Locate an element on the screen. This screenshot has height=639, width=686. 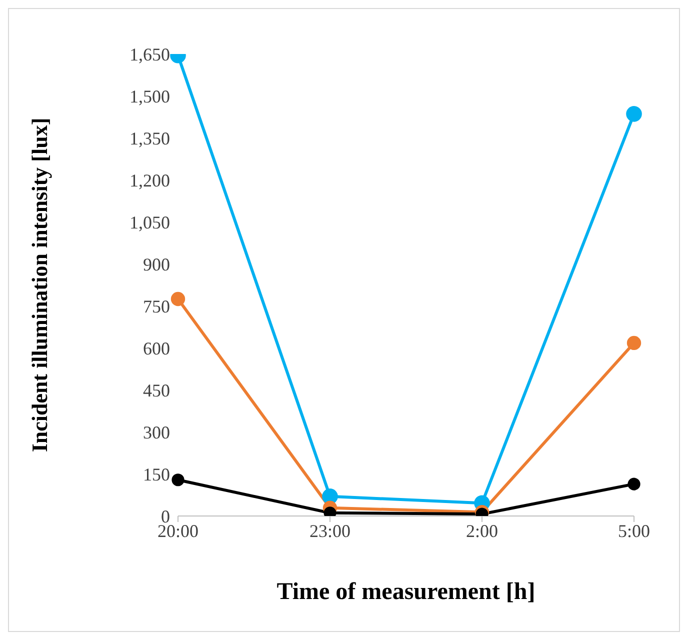
y-tick-label: 1,650 is located at coordinates (150, 54).